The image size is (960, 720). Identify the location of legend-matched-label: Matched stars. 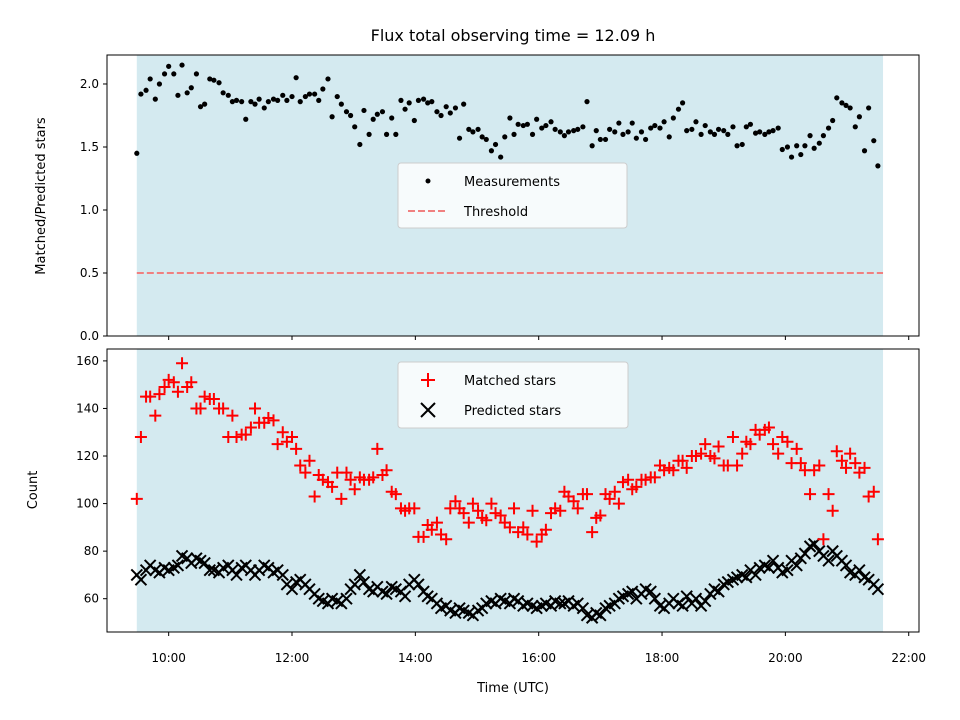
(510, 381).